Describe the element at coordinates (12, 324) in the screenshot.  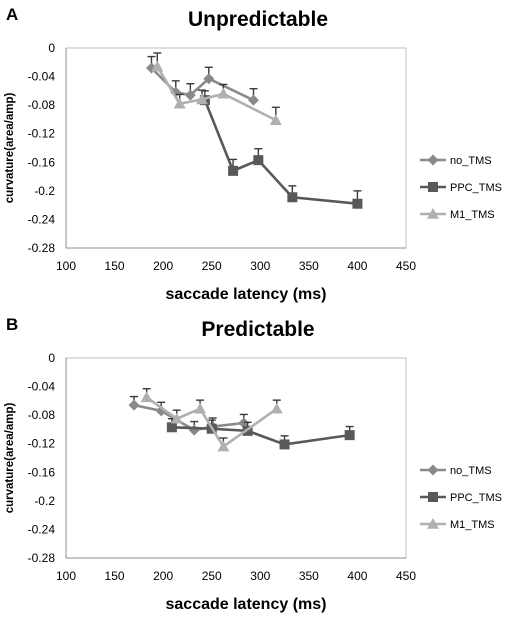
I see `panel-label-b: B` at that location.